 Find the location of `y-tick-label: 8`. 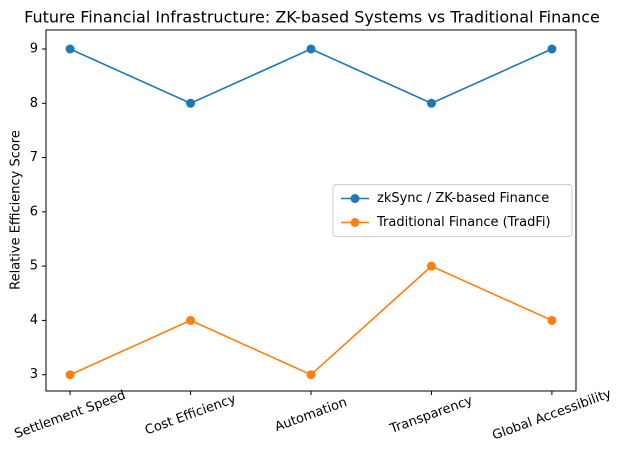

y-tick-label: 8 is located at coordinates (34, 103).